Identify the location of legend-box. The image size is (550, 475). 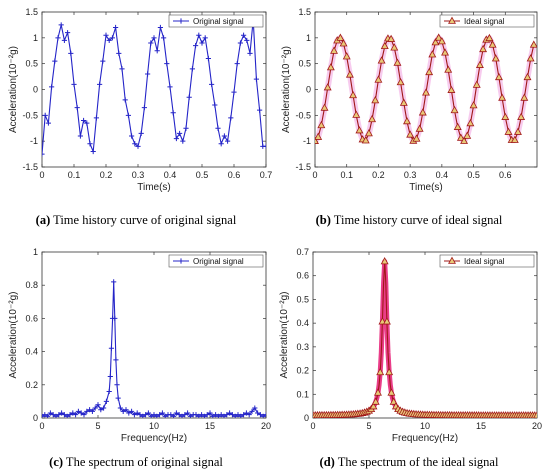
(216, 261).